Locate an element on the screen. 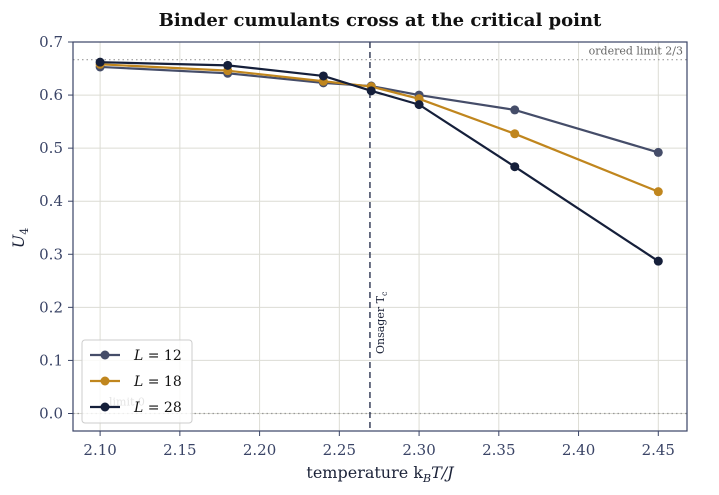  y-tick-label: 0.2 is located at coordinates (51, 307).